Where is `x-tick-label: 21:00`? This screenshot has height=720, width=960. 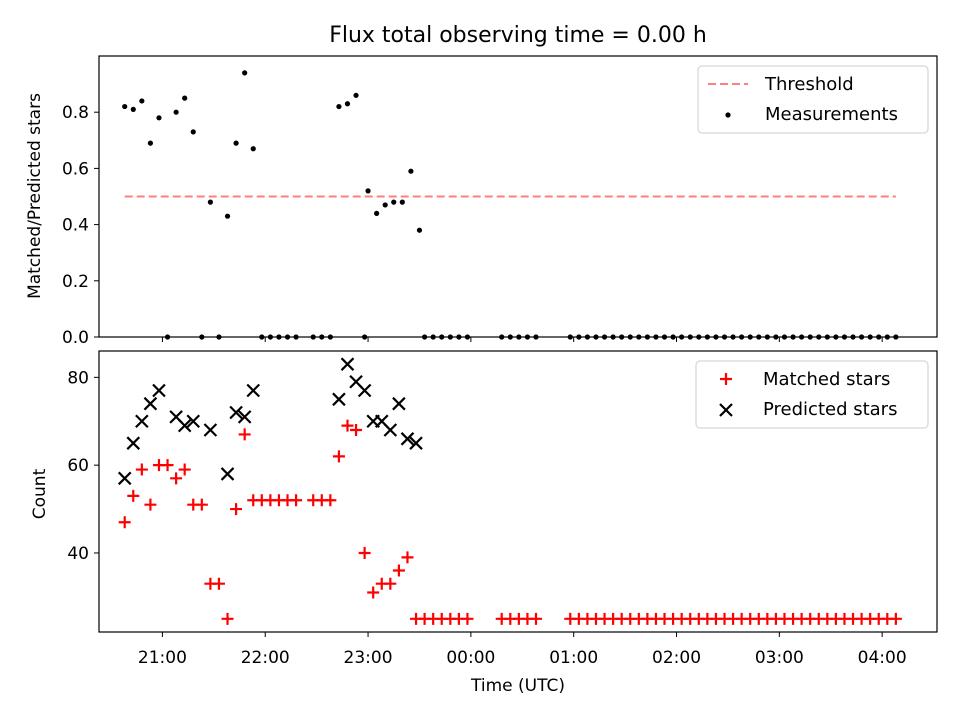
x-tick-label: 21:00 is located at coordinates (162, 658).